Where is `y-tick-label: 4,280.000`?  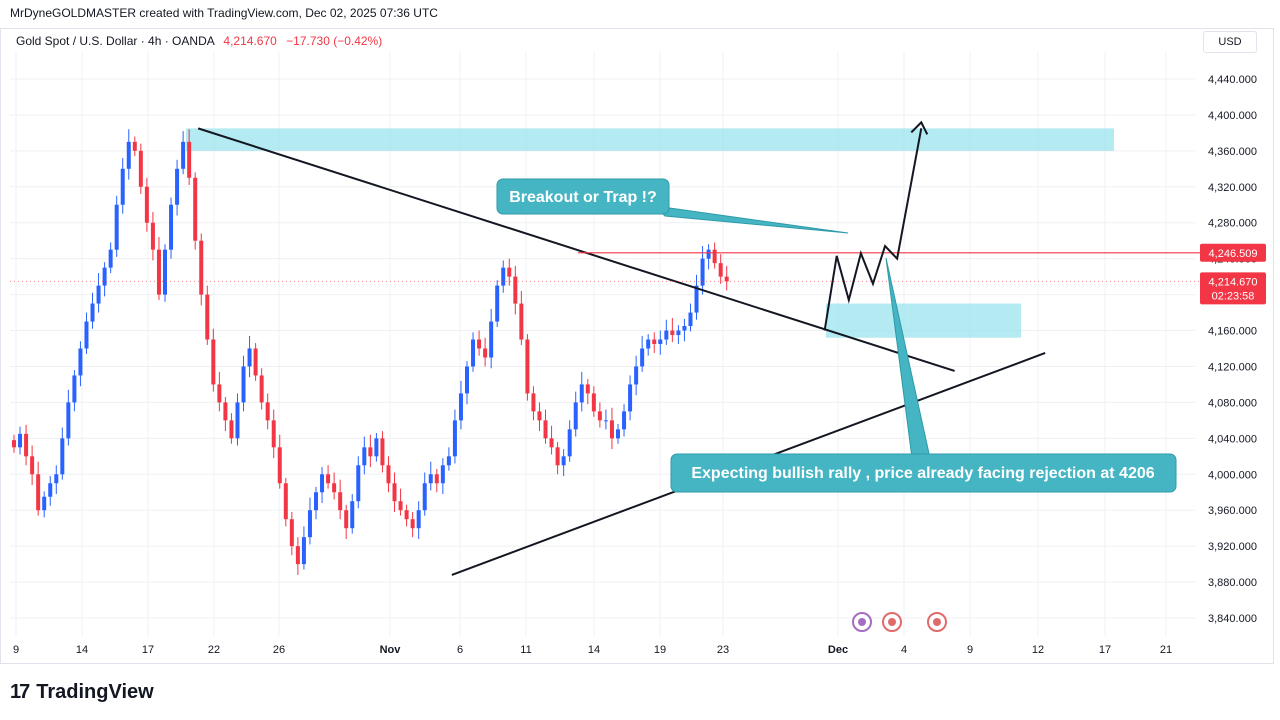 y-tick-label: 4,280.000 is located at coordinates (1232, 224).